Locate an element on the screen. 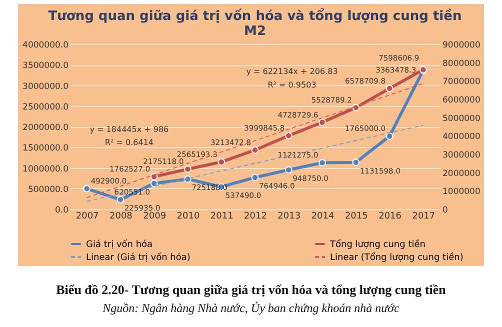 The image size is (502, 327). x-tick-label: 2008 is located at coordinates (121, 217).